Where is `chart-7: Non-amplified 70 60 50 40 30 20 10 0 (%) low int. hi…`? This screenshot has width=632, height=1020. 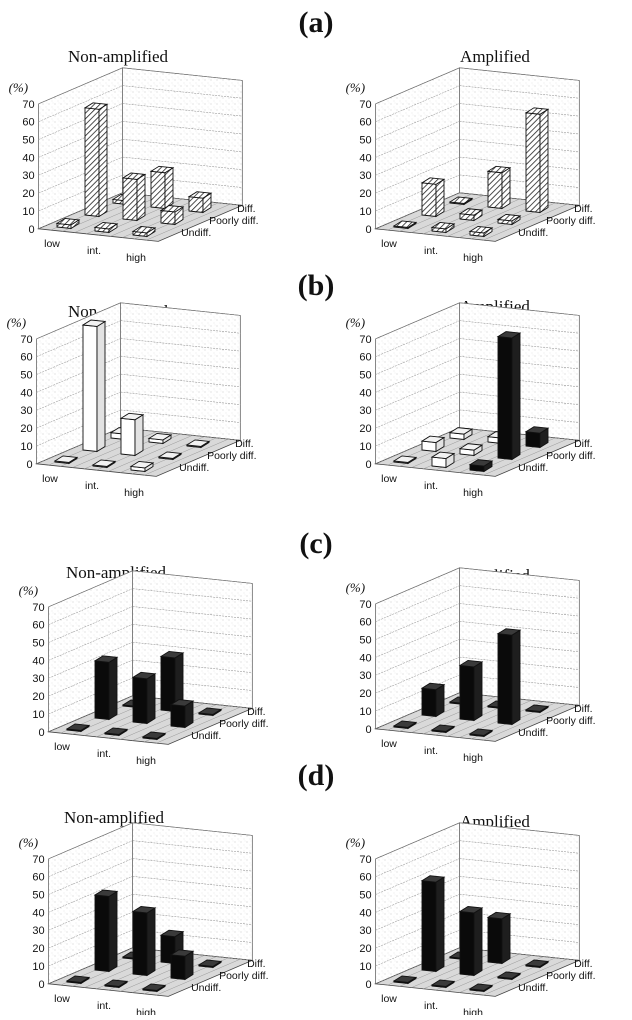
chart-7: Non-amplified 70 60 50 40 30 20 10 0 (%) low int. hi… is located at coordinates (144, 913).